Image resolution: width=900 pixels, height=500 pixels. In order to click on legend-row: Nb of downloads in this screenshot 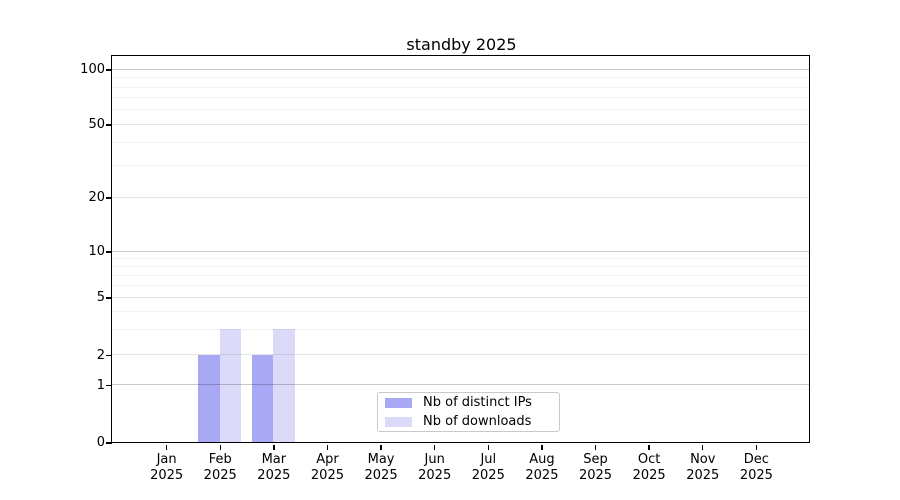, I will do `click(472, 422)`.